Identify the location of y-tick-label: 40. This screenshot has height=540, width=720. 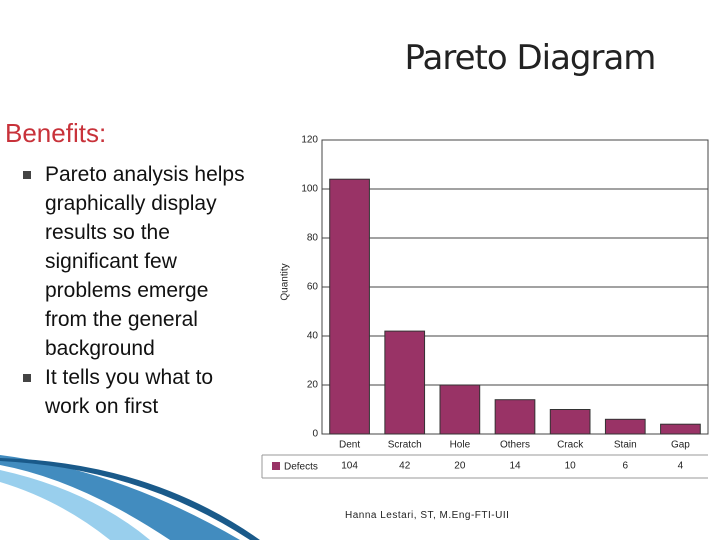
(313, 336).